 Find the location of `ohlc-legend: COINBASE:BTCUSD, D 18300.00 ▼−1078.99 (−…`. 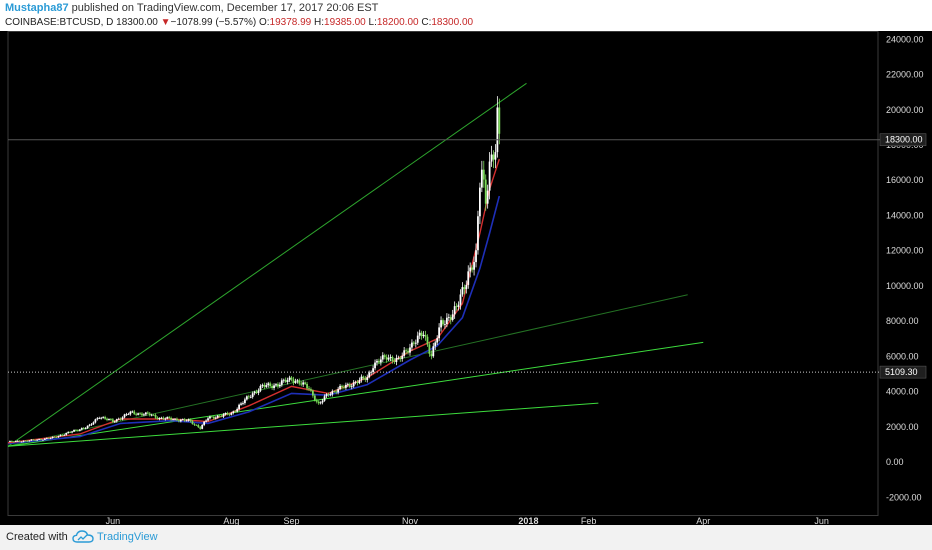

ohlc-legend: COINBASE:BTCUSD, D 18300.00 ▼−1078.99 (−… is located at coordinates (239, 22).